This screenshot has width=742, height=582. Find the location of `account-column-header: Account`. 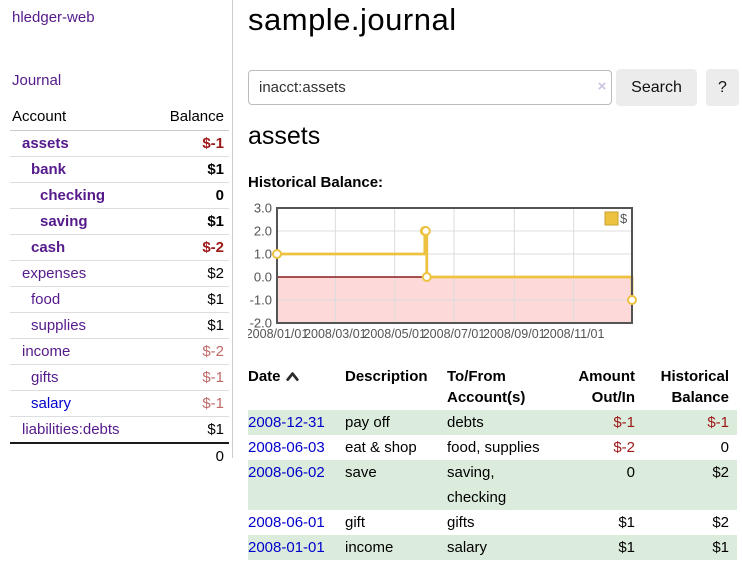

account-column-header: Account is located at coordinates (80, 117).